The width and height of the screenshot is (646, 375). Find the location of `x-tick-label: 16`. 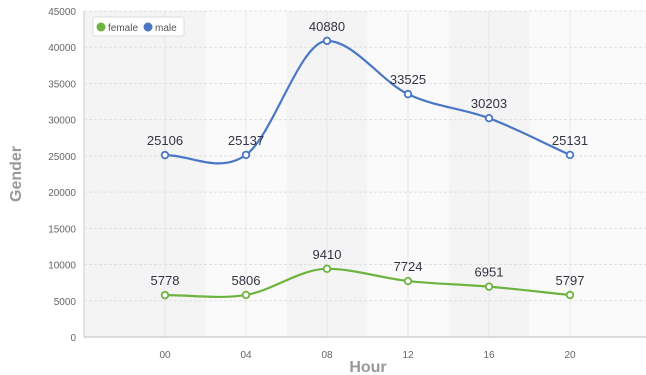

x-tick-label: 16 is located at coordinates (489, 355).